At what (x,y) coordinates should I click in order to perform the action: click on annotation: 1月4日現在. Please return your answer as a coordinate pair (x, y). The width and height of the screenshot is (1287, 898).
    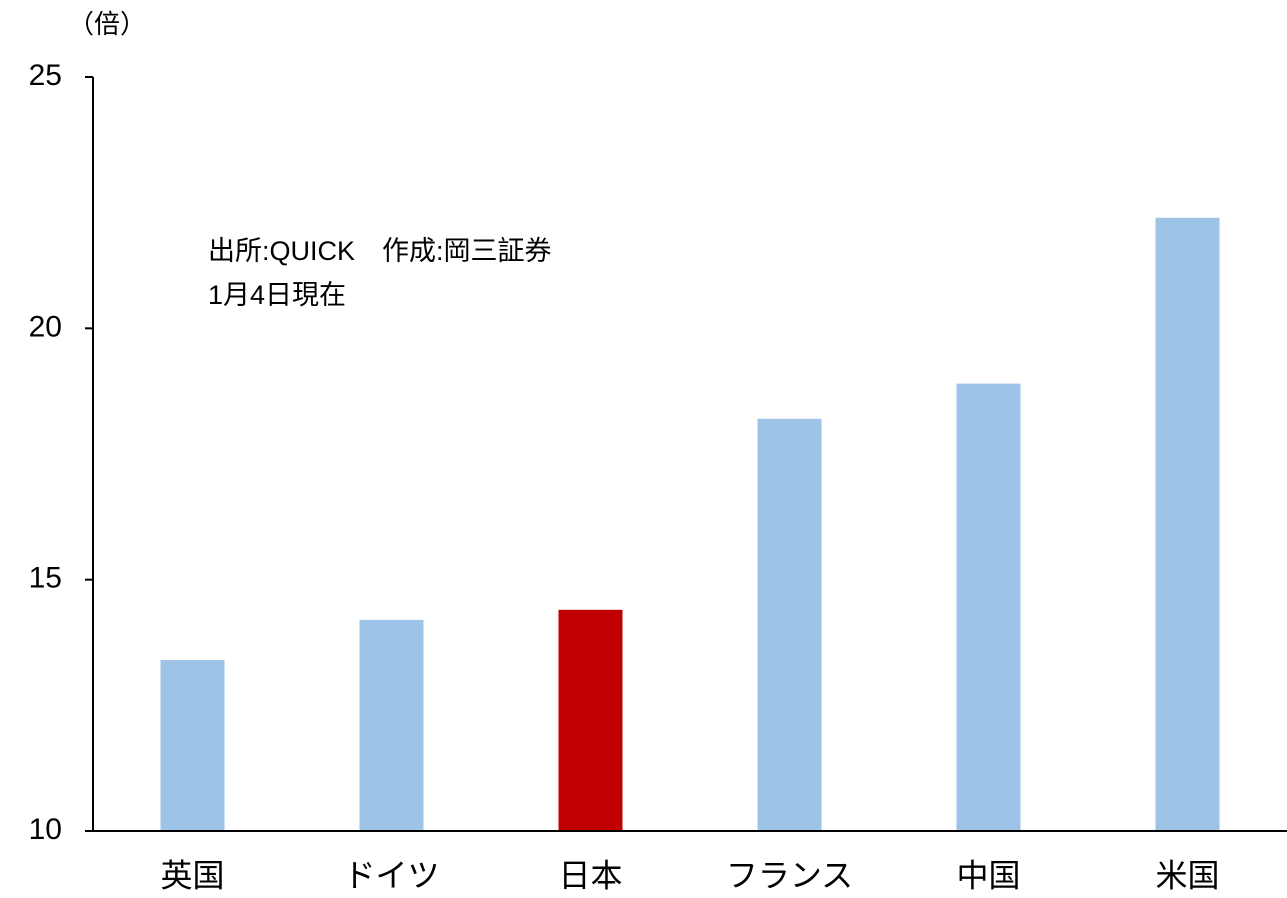
    Looking at the image, I should click on (277, 295).